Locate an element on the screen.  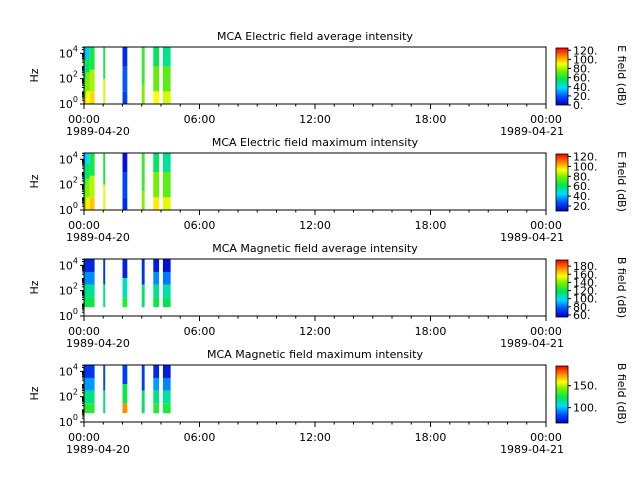
colorbar-tick-label: 160. is located at coordinates (585, 274).